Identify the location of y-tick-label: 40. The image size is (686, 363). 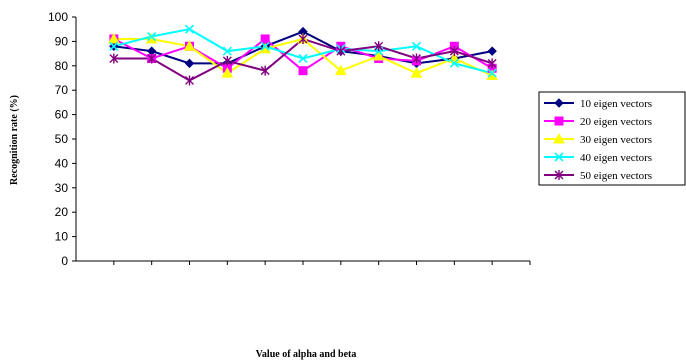
(62, 163).